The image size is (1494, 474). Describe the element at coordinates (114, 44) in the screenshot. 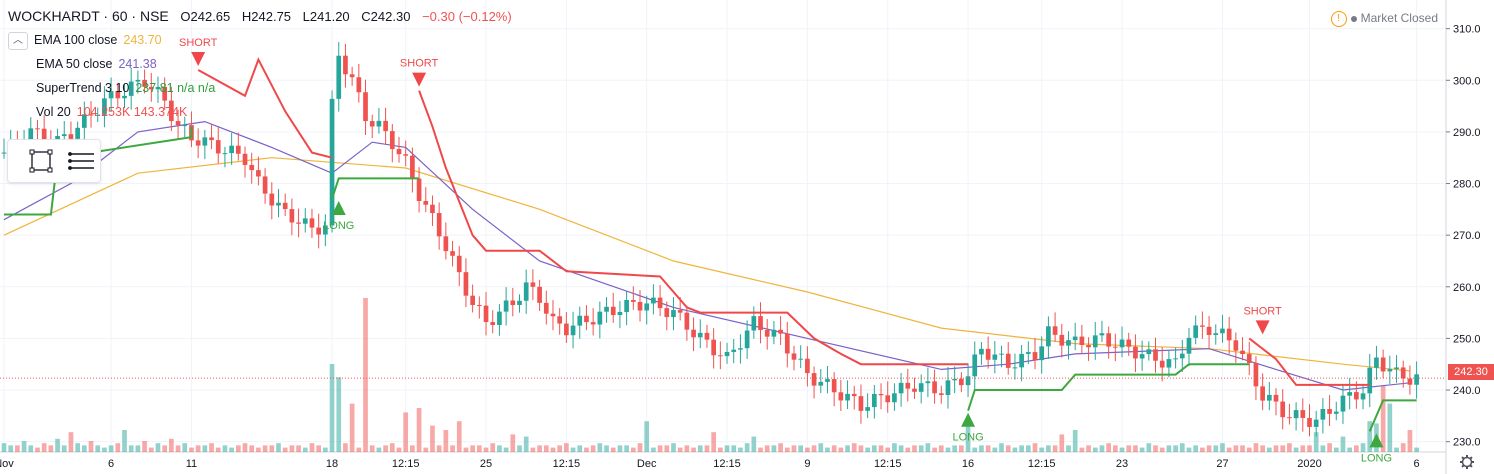

I see `legend-ema100: ︿ EMA 100 close 243.70` at that location.